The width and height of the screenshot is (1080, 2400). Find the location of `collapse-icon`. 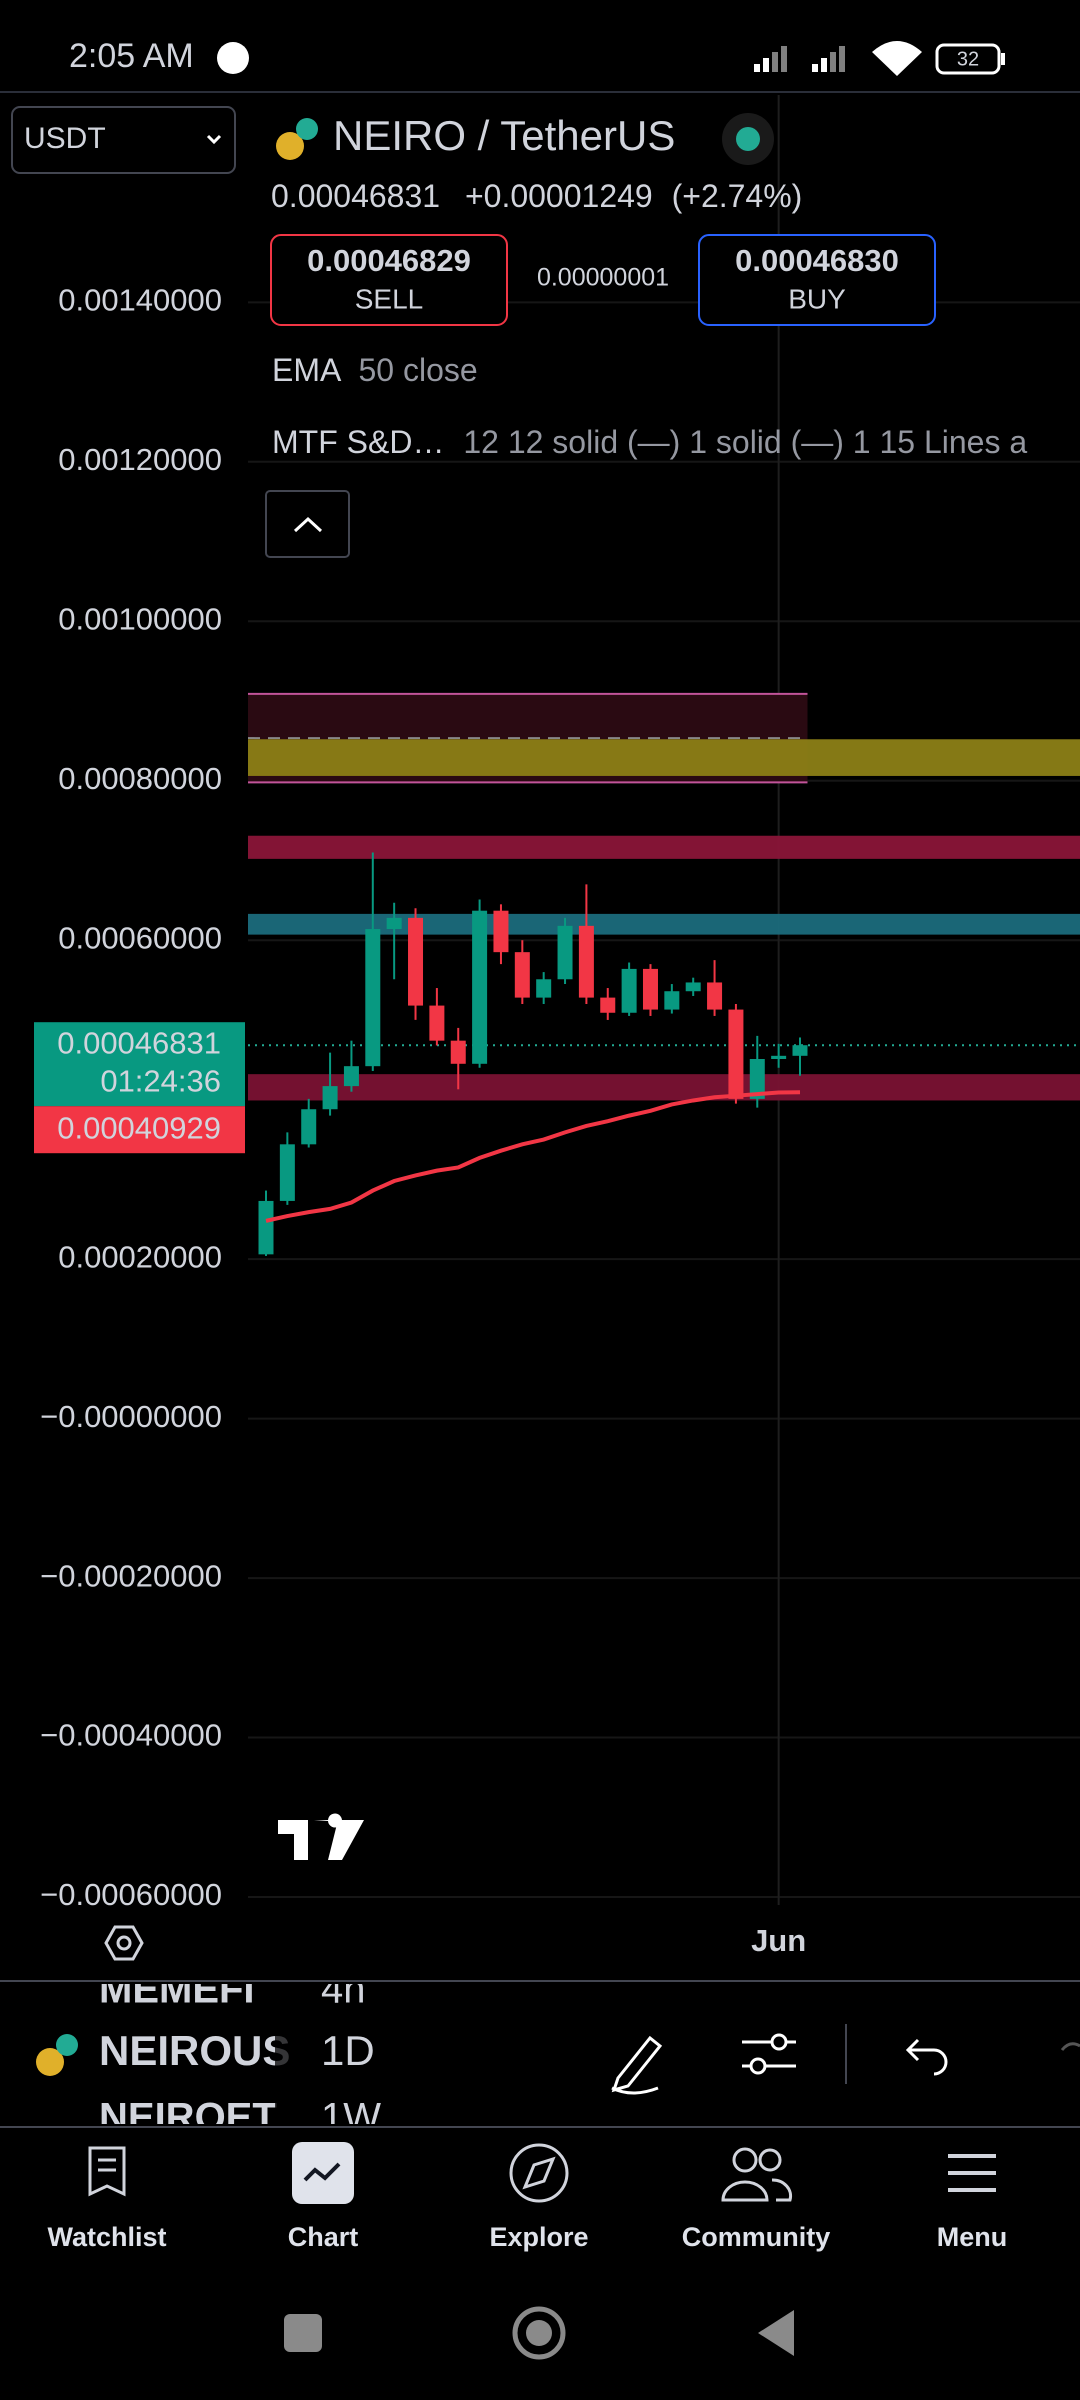

collapse-icon is located at coordinates (308, 524).